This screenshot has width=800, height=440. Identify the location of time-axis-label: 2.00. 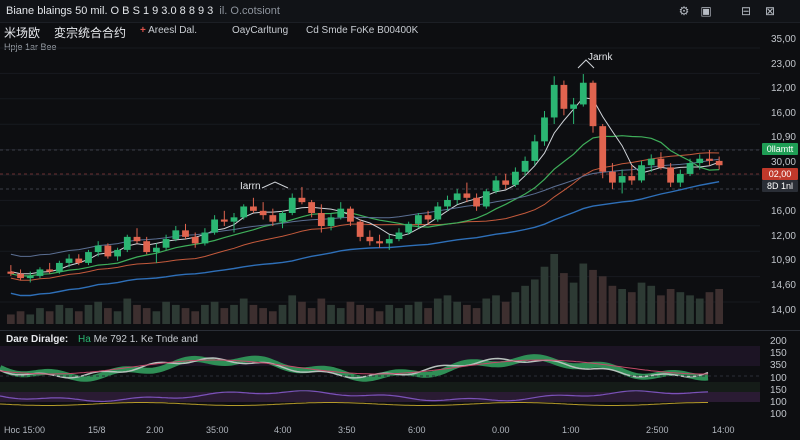
(155, 430).